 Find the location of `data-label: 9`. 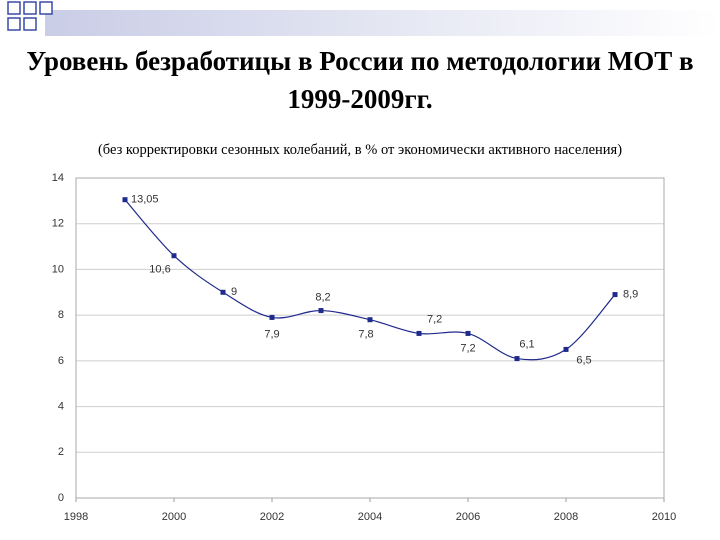

data-label: 9 is located at coordinates (234, 292).